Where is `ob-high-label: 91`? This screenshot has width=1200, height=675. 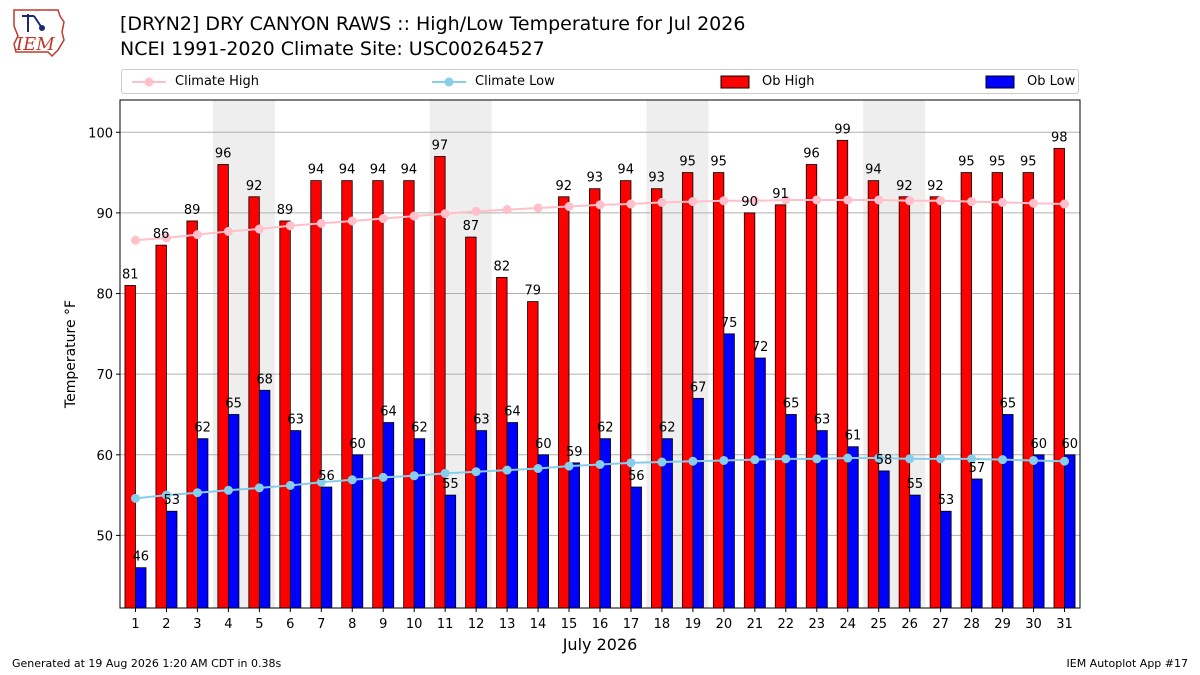
ob-high-label: 91 is located at coordinates (780, 194).